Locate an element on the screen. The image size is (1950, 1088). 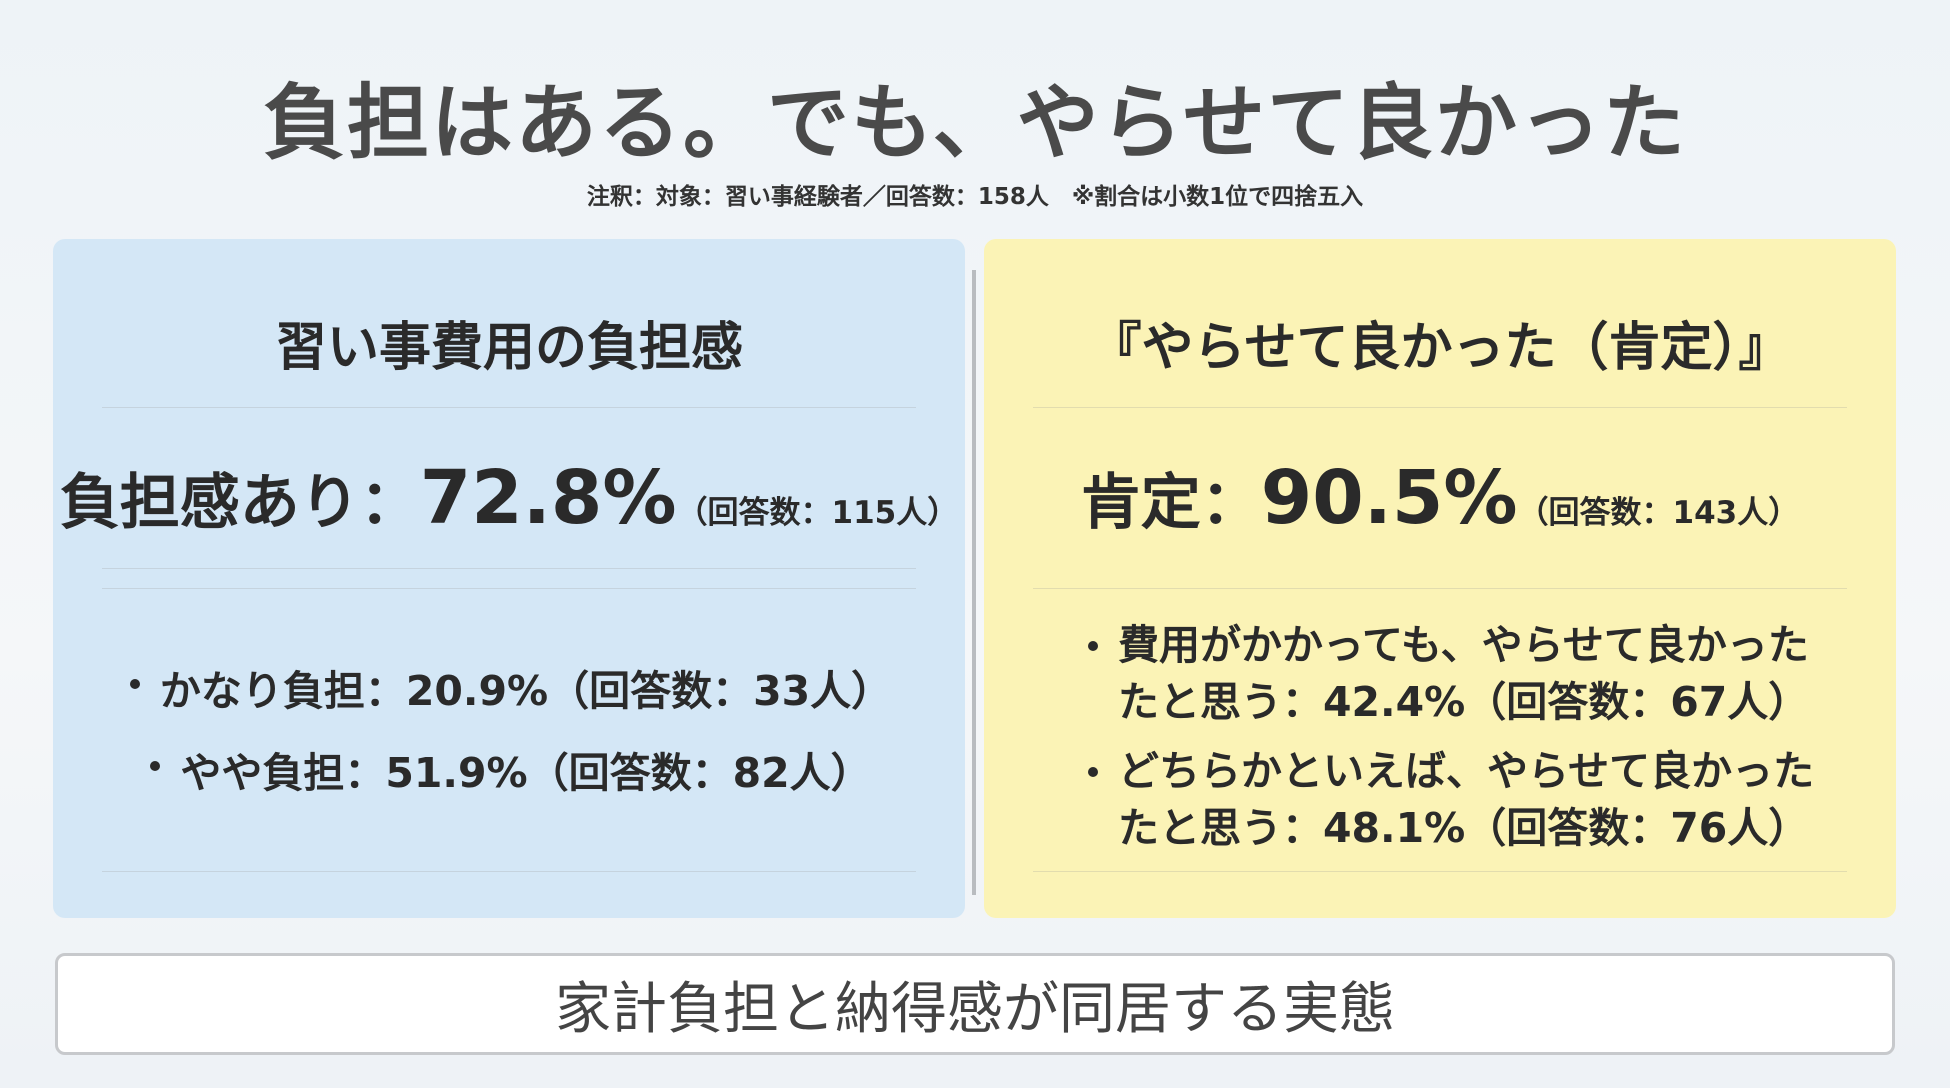
panel-heading: 習い事費用の負担感 is located at coordinates (508, 348).